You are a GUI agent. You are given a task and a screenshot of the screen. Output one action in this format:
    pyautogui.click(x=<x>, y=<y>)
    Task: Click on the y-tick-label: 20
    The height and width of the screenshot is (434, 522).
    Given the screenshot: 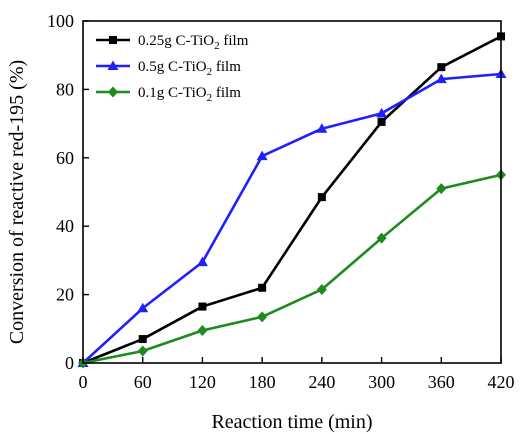 What is the action you would take?
    pyautogui.click(x=65, y=295)
    